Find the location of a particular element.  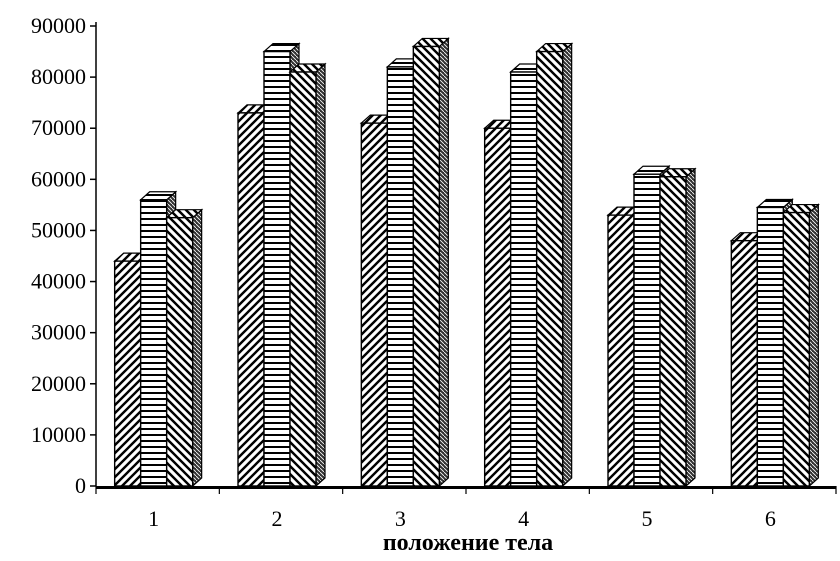

y-tick-label: 80000 is located at coordinates (58, 76).